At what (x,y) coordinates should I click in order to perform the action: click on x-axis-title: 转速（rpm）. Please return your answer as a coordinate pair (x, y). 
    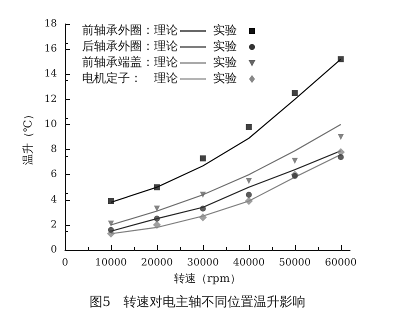
    Looking at the image, I should click on (207, 278).